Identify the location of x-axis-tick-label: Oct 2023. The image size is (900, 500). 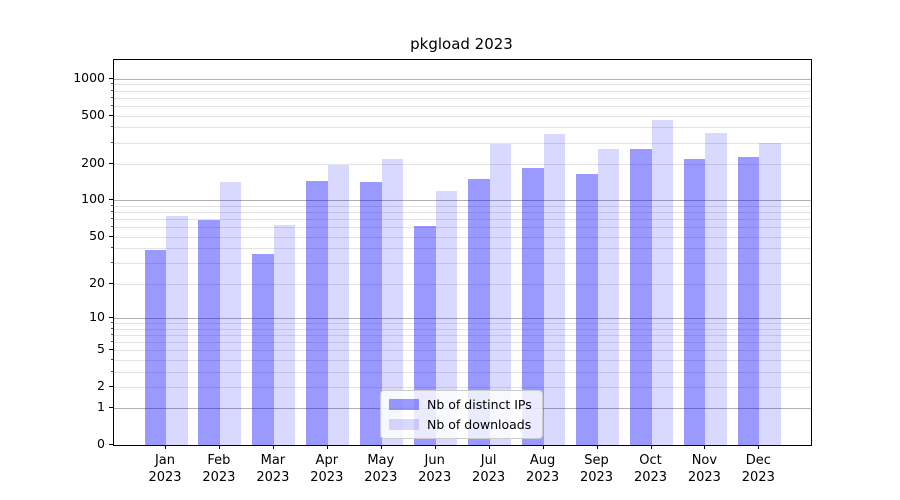
(651, 469).